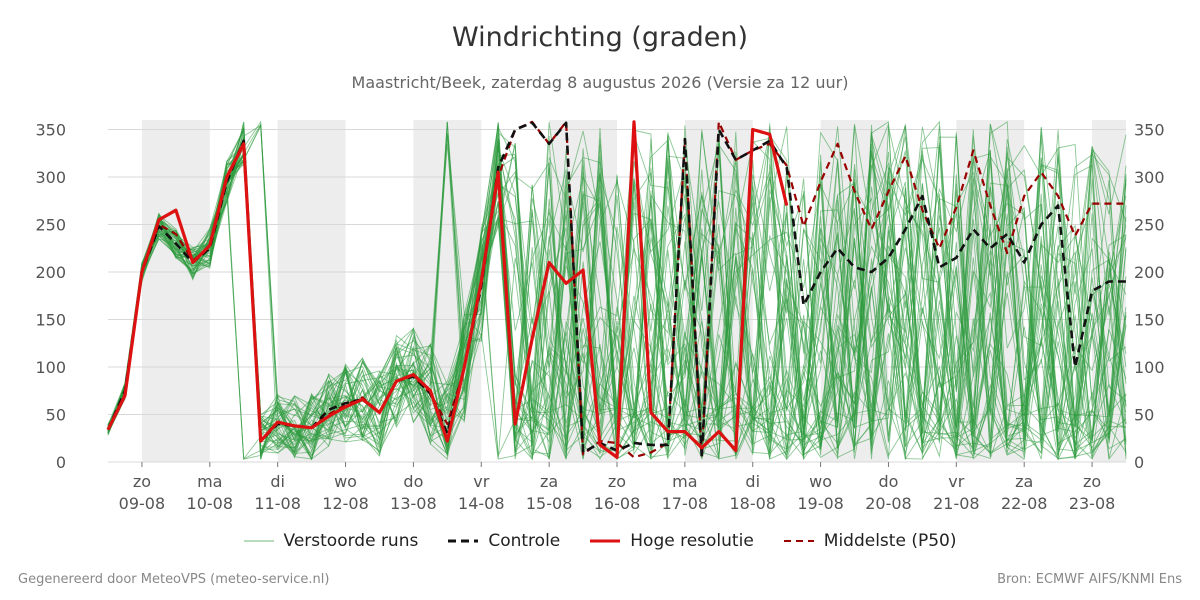  I want to click on x-tick-label-date: 12-08, so click(345, 503).